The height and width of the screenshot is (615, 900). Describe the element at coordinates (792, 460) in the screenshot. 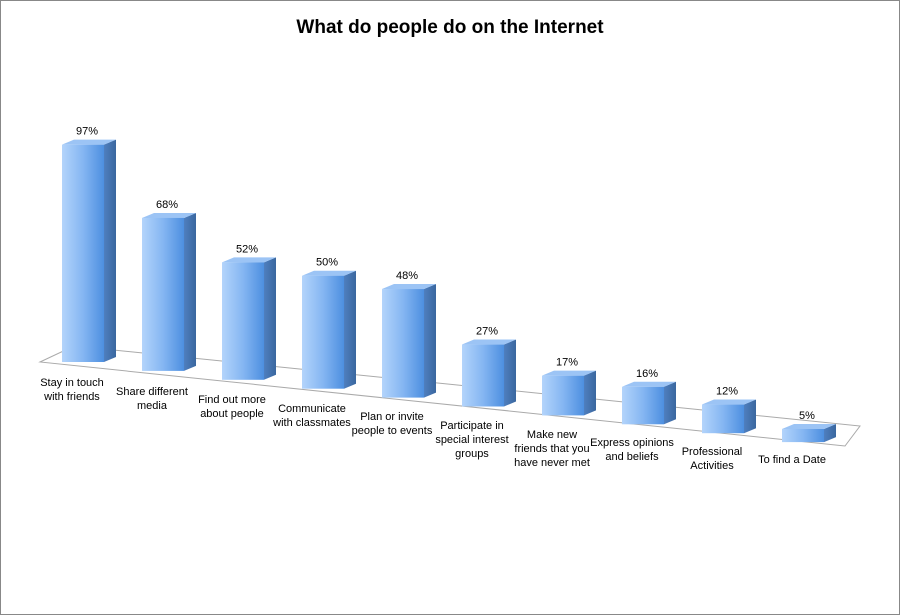

I see `x-tick-label: To find a Date` at that location.